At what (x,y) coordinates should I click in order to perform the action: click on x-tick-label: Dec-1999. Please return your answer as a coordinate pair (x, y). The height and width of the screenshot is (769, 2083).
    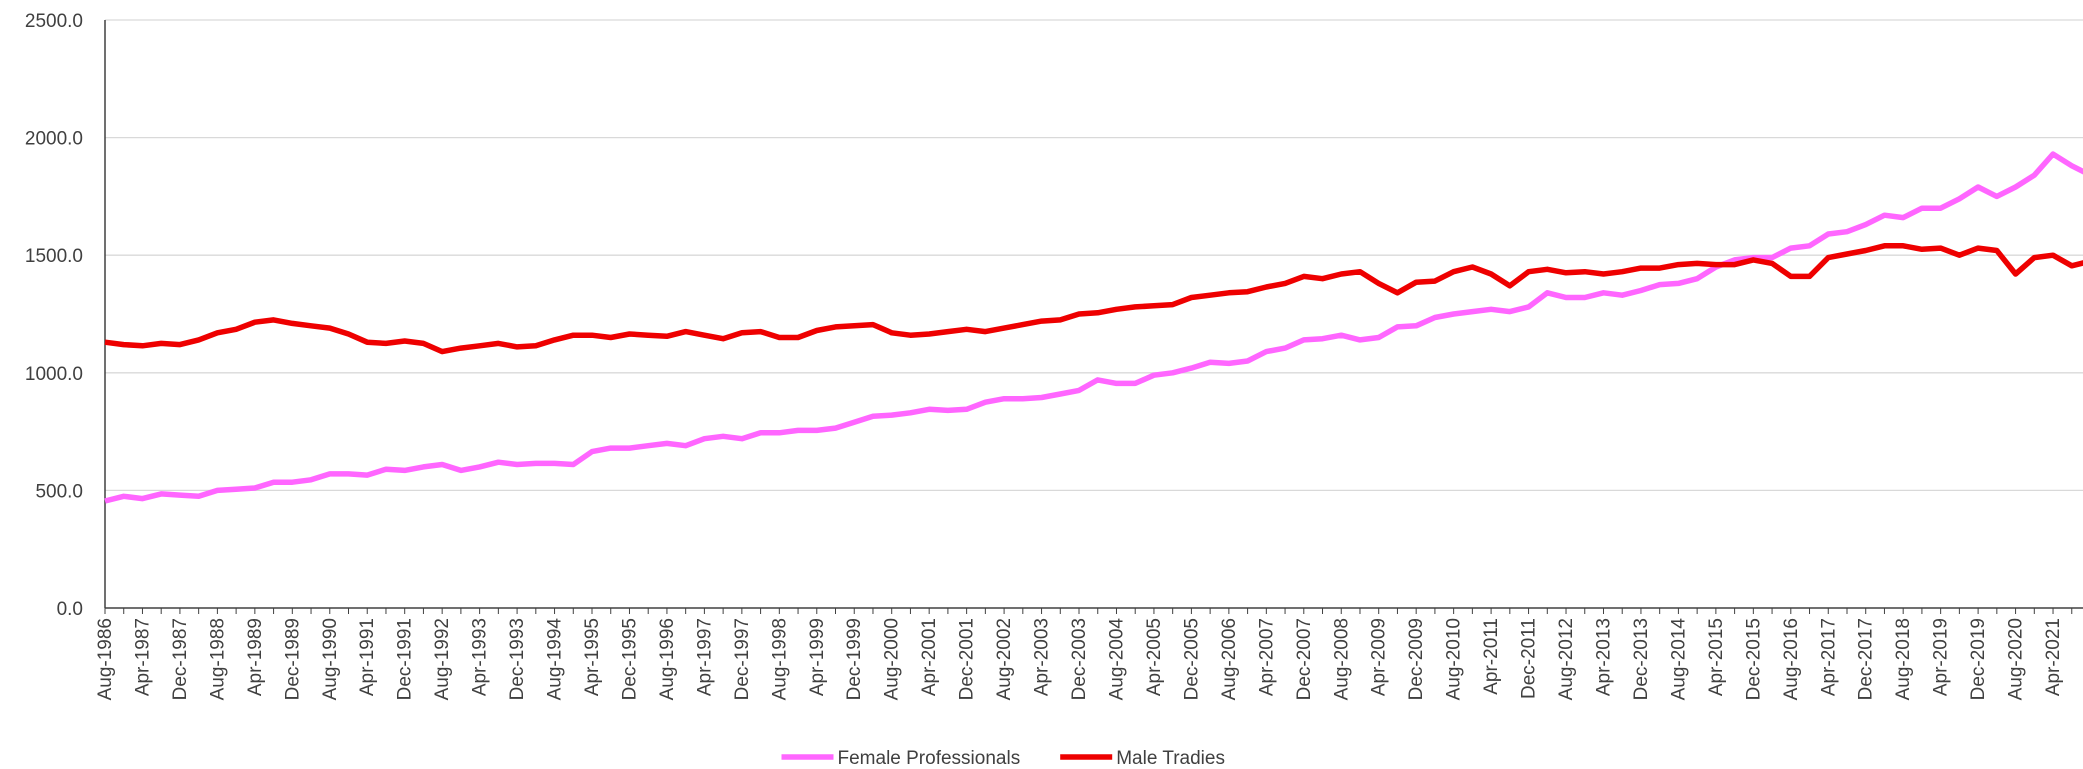
    Looking at the image, I should click on (854, 659).